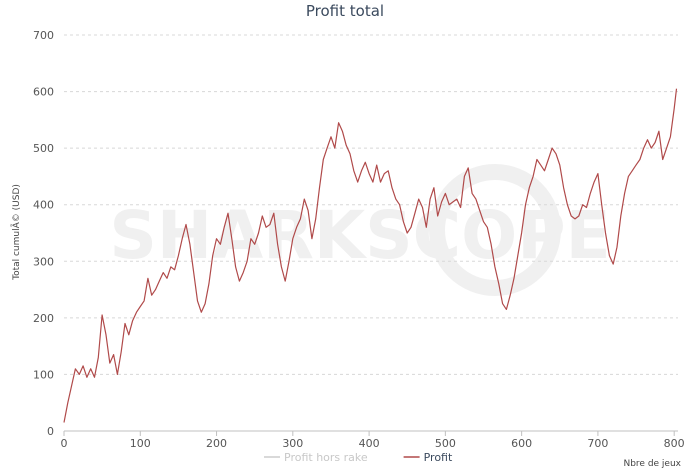 This screenshot has width=686, height=473. I want to click on chart-title: Profit total, so click(345, 11).